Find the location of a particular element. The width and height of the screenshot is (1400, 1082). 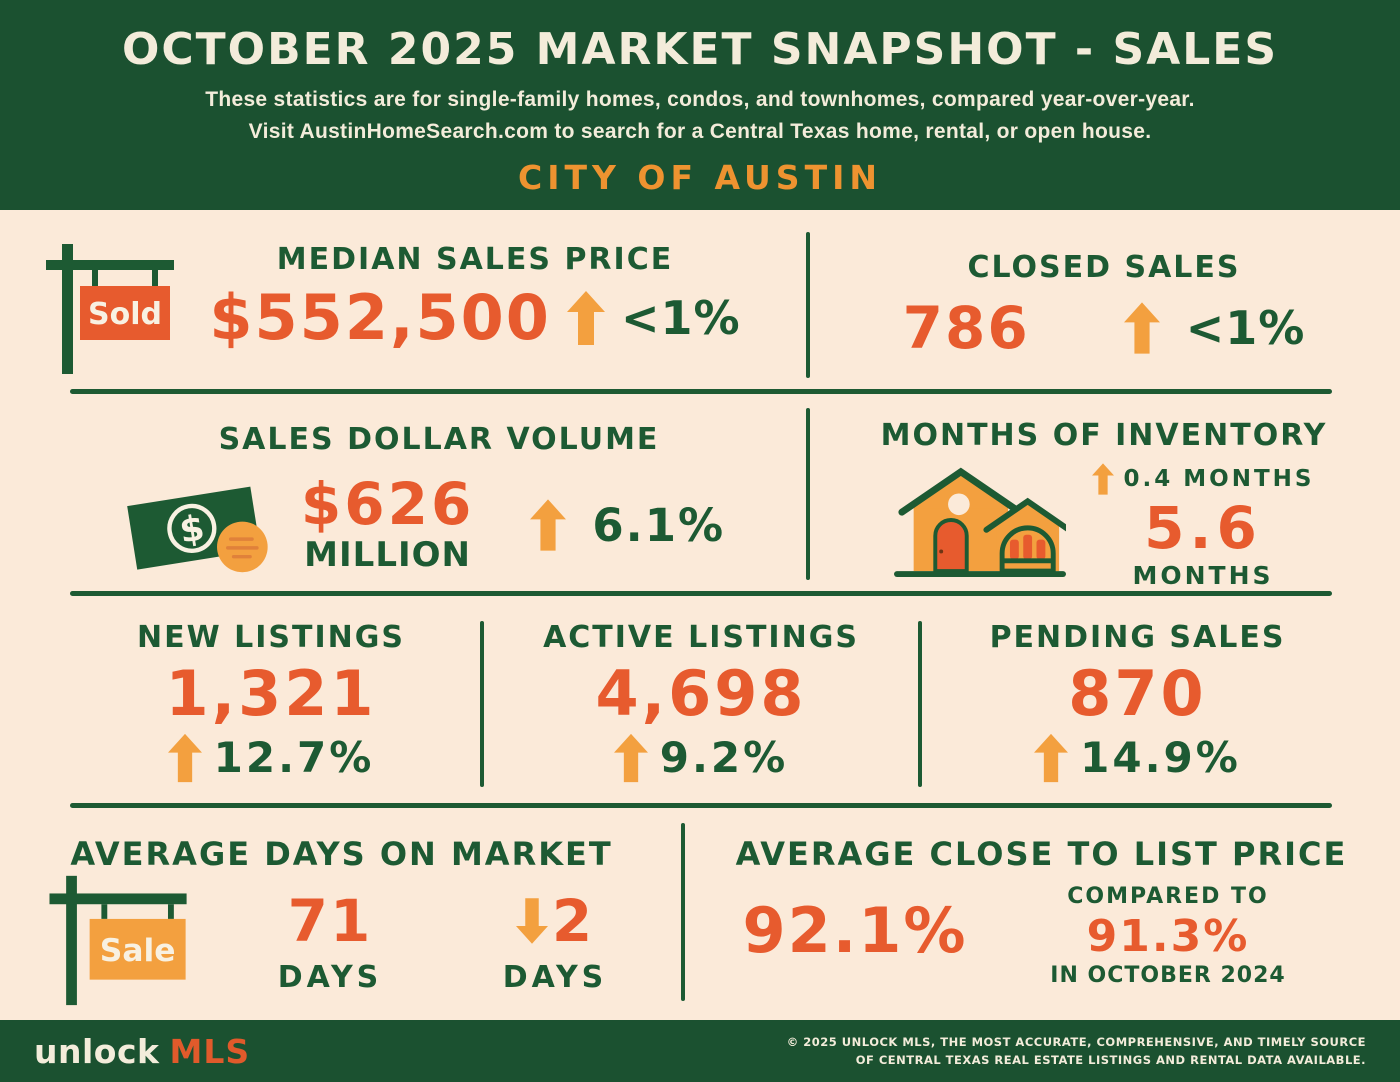

sold-sign-label: Sold is located at coordinates (125, 314).